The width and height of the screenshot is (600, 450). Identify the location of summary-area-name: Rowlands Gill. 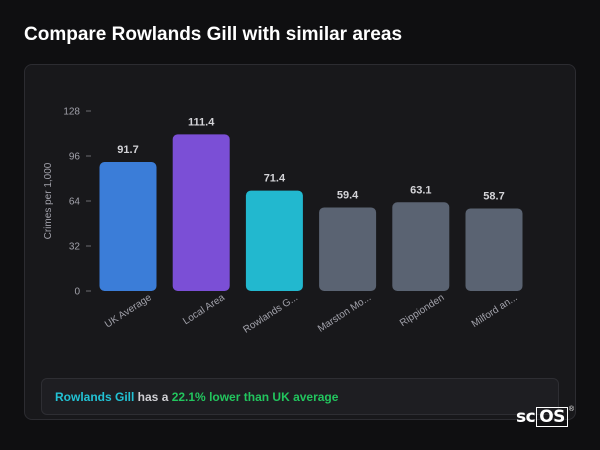
(95, 396).